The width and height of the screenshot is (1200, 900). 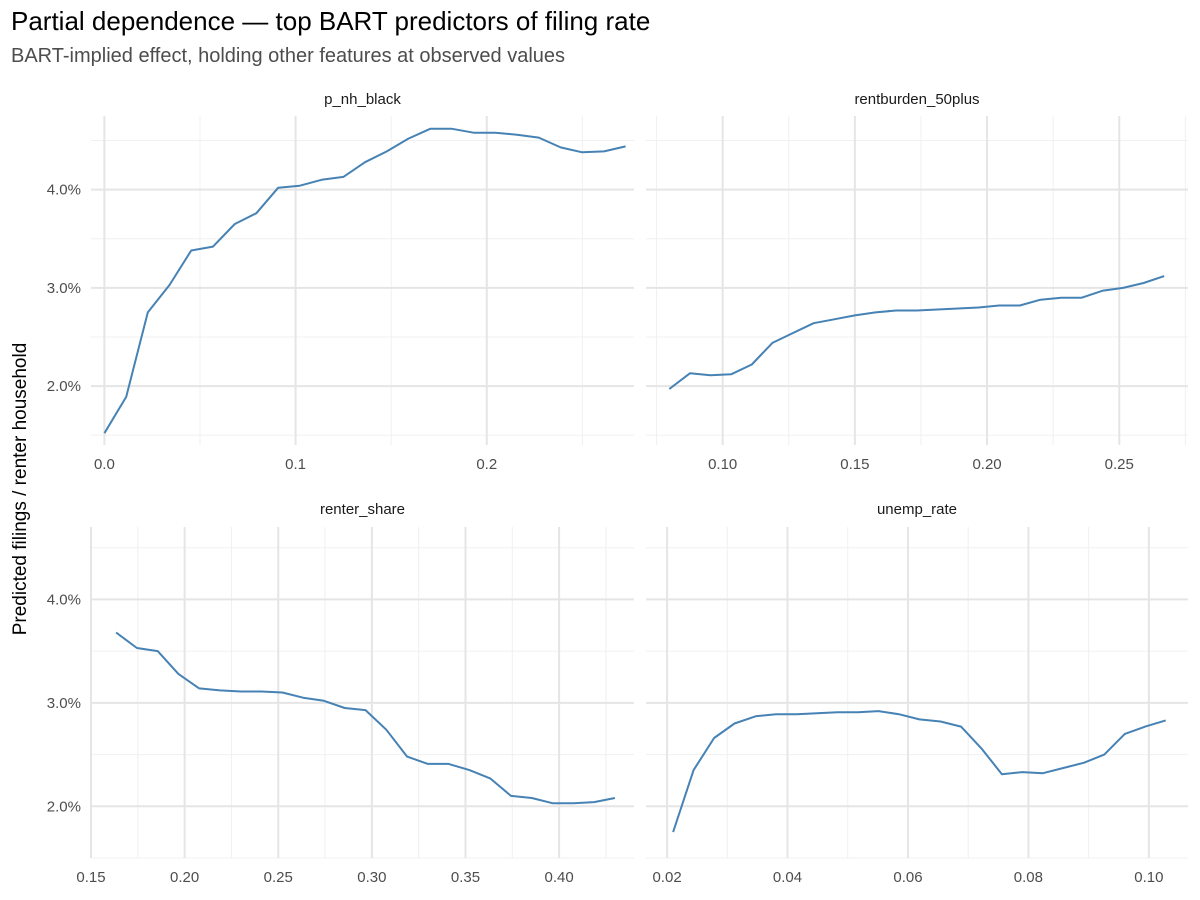 What do you see at coordinates (1028, 877) in the screenshot?
I see `x-tick-label: 0.08` at bounding box center [1028, 877].